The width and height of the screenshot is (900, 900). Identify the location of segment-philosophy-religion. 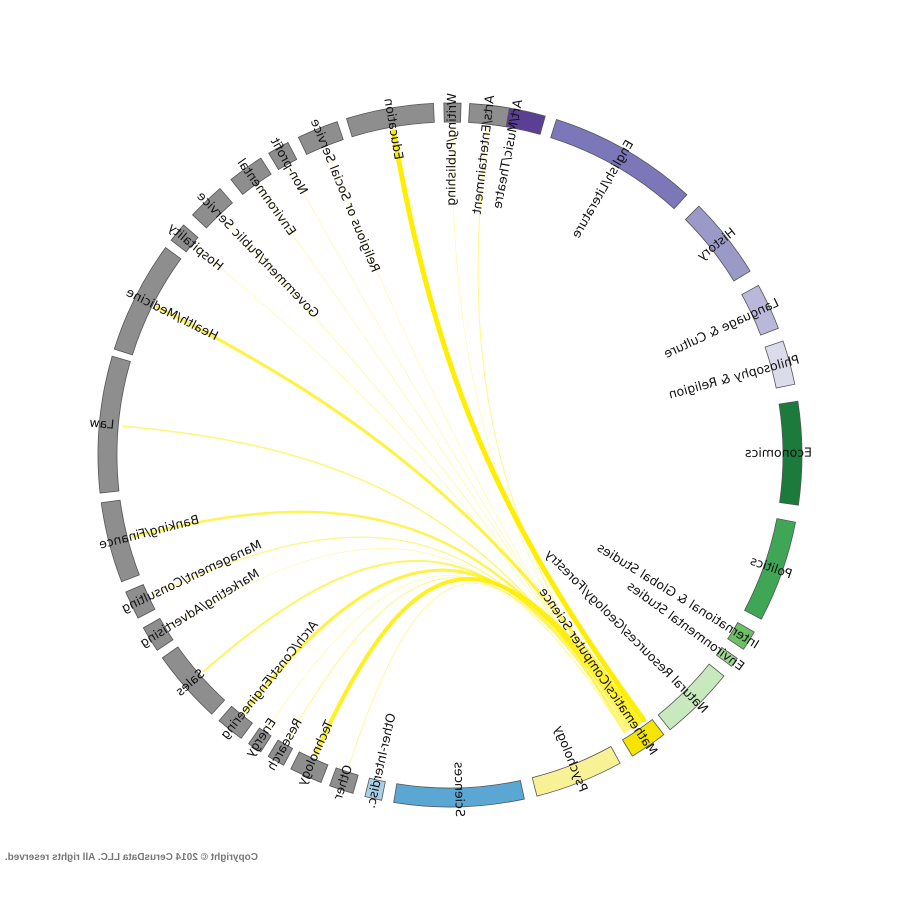
(780, 364).